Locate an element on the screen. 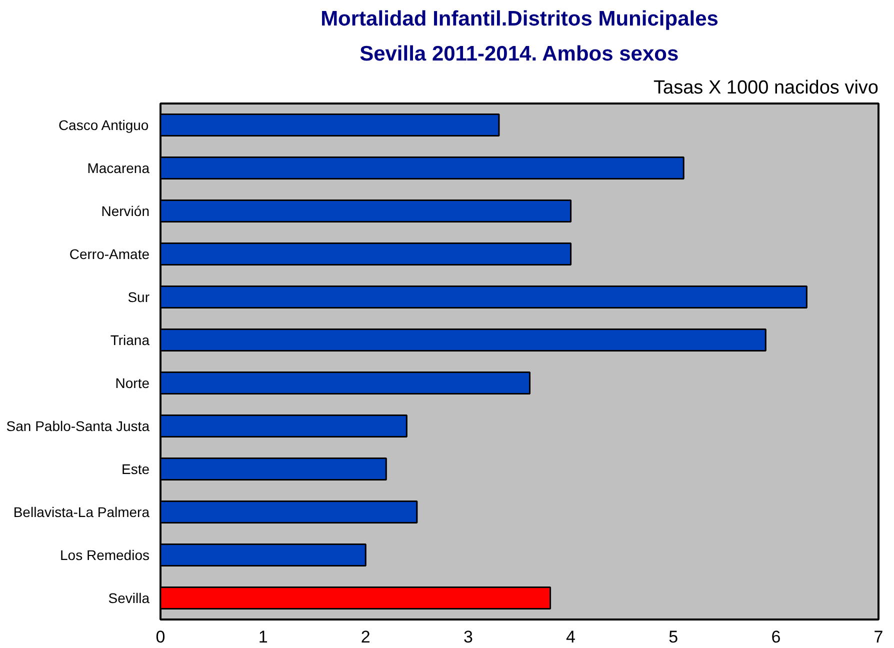 The height and width of the screenshot is (648, 894). x-tick-label: 0 is located at coordinates (161, 637).